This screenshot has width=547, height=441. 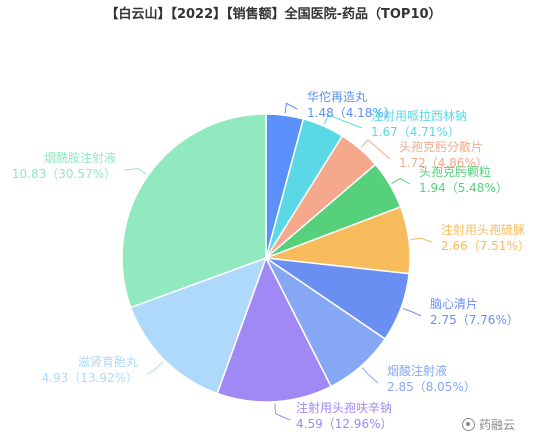 I want to click on slice-name-label: 脑心清片, so click(x=454, y=304).